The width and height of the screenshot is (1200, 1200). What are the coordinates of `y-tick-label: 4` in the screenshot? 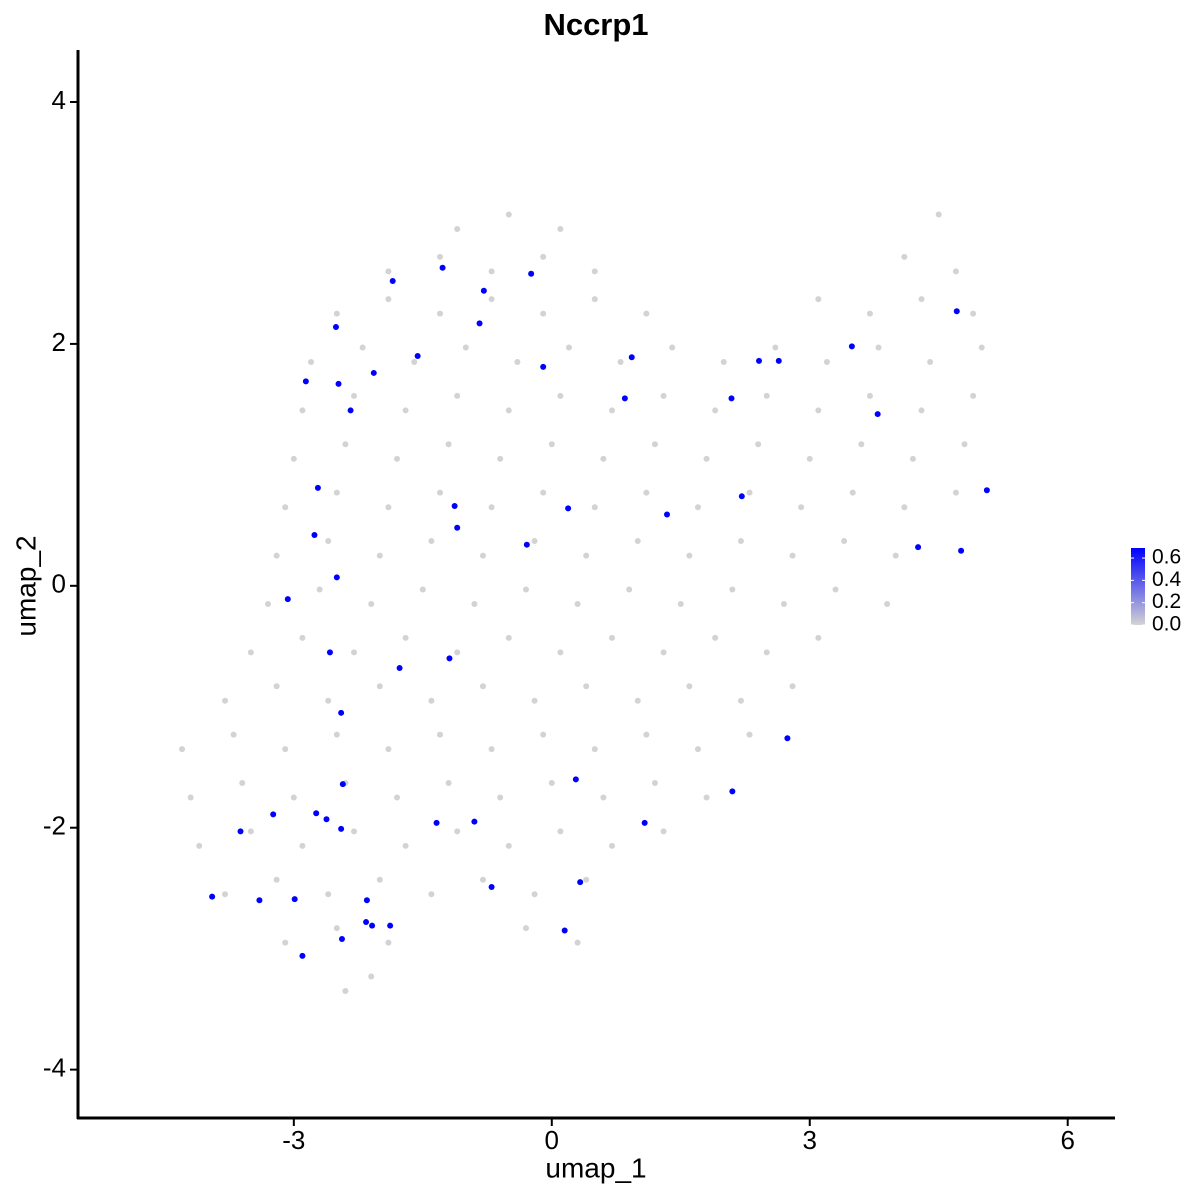 It's located at (59, 100).